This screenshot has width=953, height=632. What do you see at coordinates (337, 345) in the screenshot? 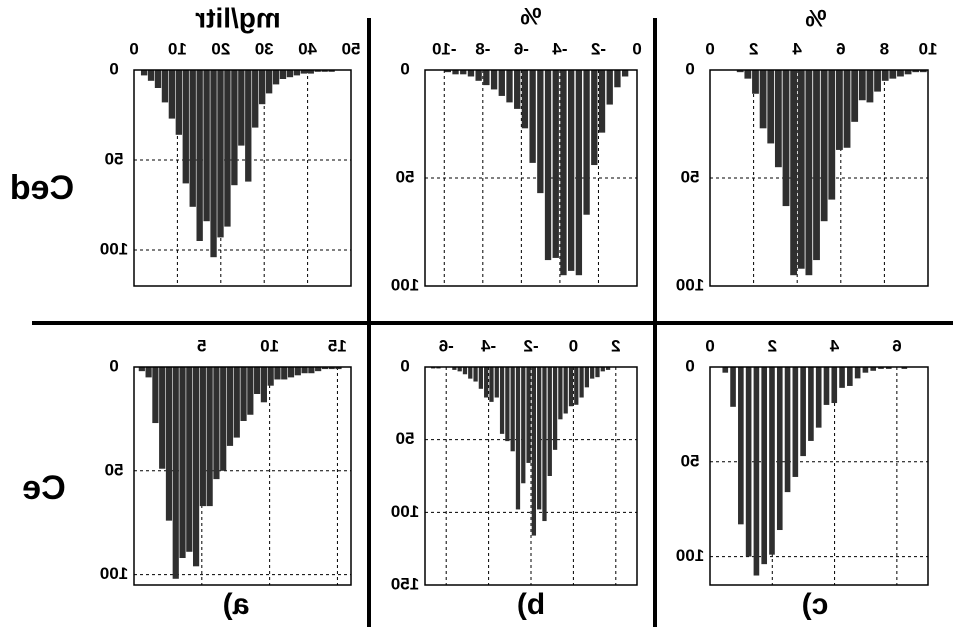
I see `x-tick-label: 15` at bounding box center [337, 345].